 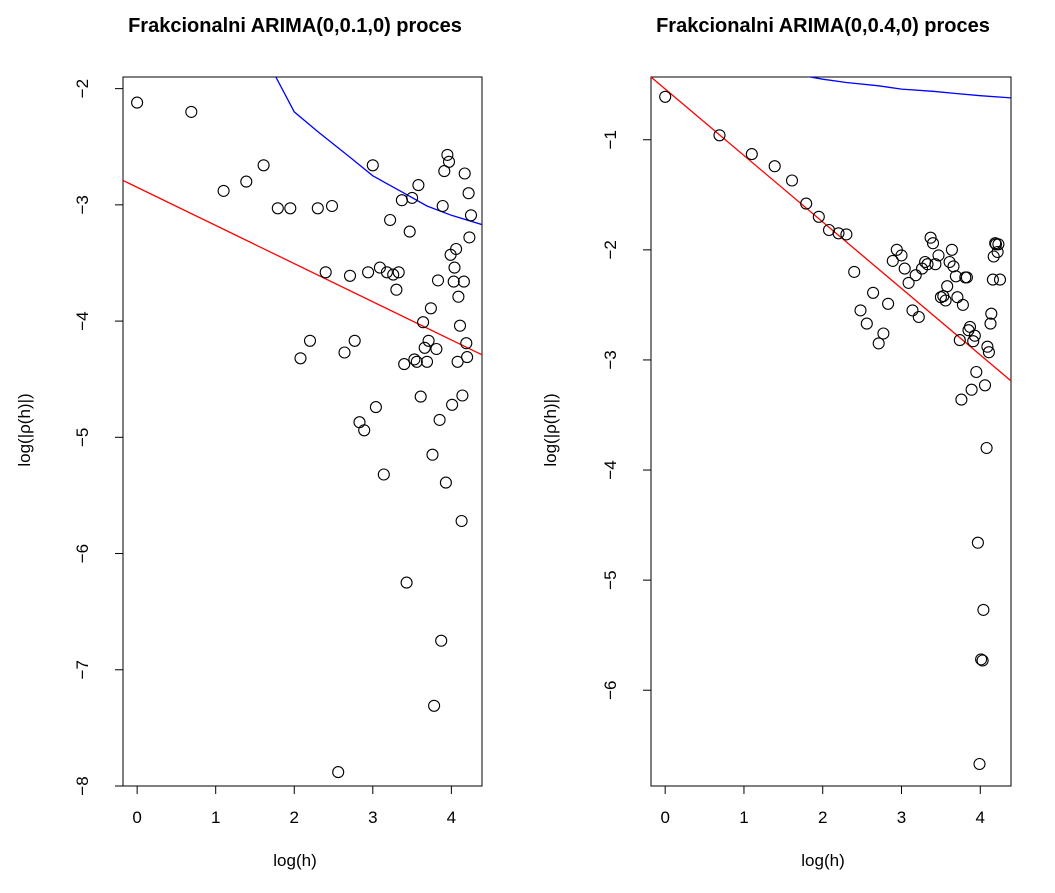 What do you see at coordinates (610, 139) in the screenshot?
I see `y-tick-label: −1` at bounding box center [610, 139].